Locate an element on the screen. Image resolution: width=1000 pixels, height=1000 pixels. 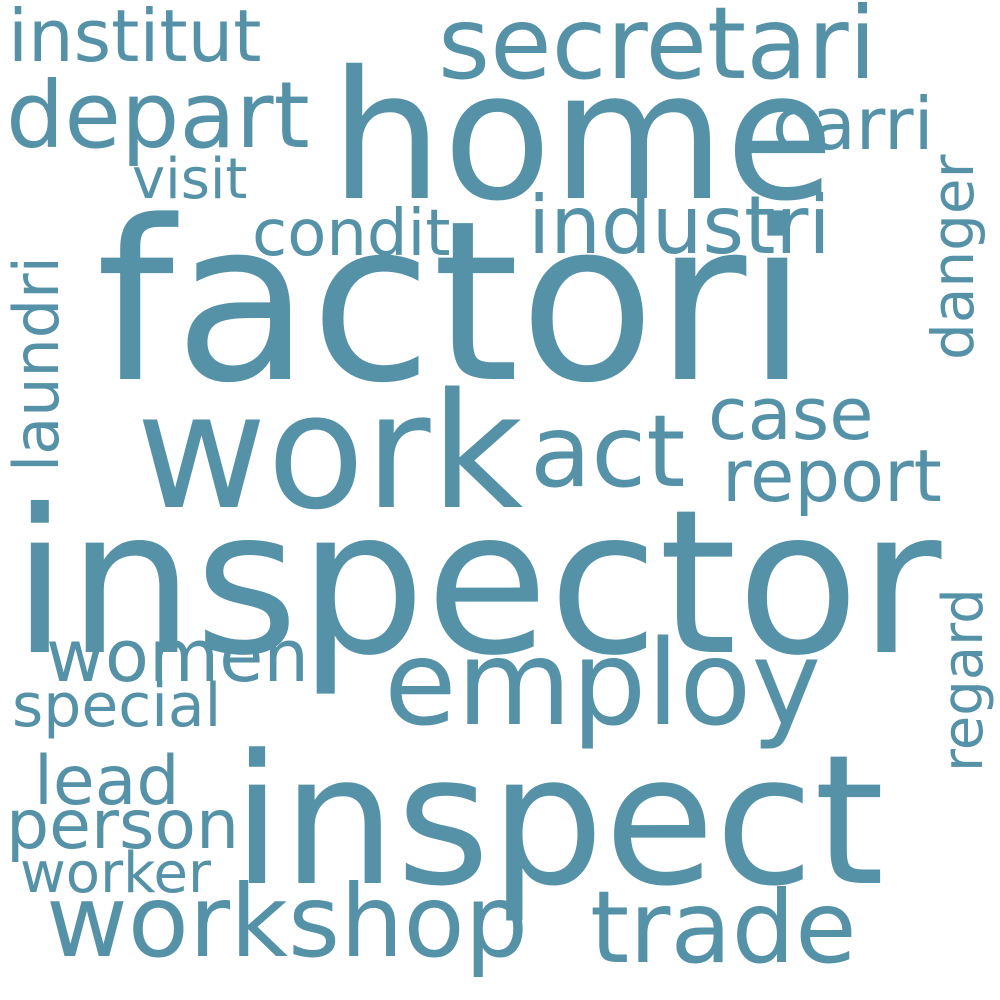
word-regard: regard is located at coordinates (963, 680).